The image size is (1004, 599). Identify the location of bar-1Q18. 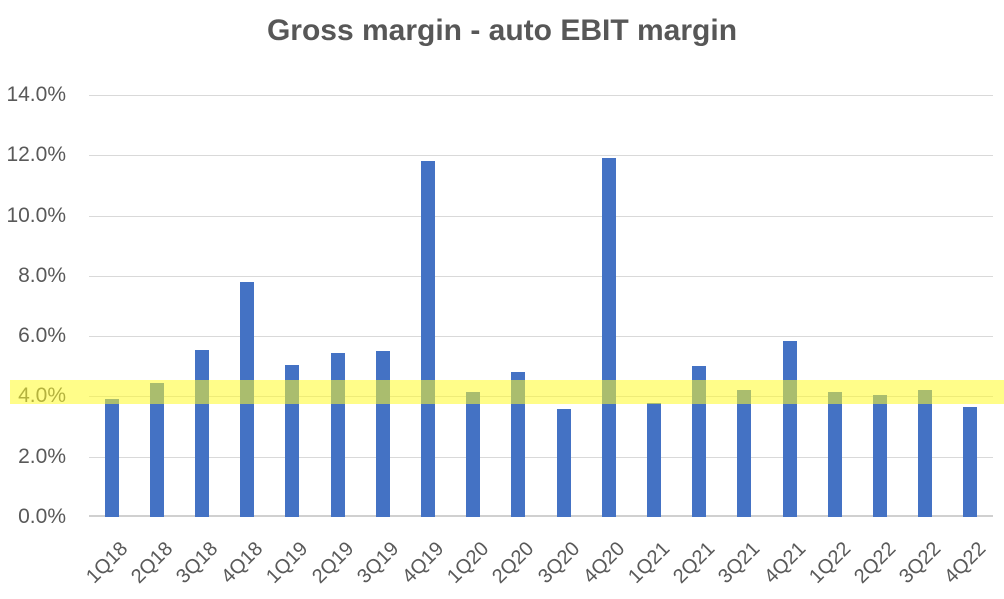
(112, 458).